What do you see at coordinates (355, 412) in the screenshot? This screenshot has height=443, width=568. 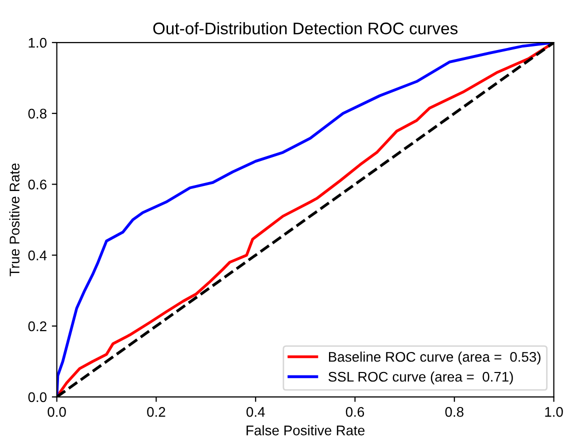 I see `x-tick-label: 0.6` at bounding box center [355, 412].